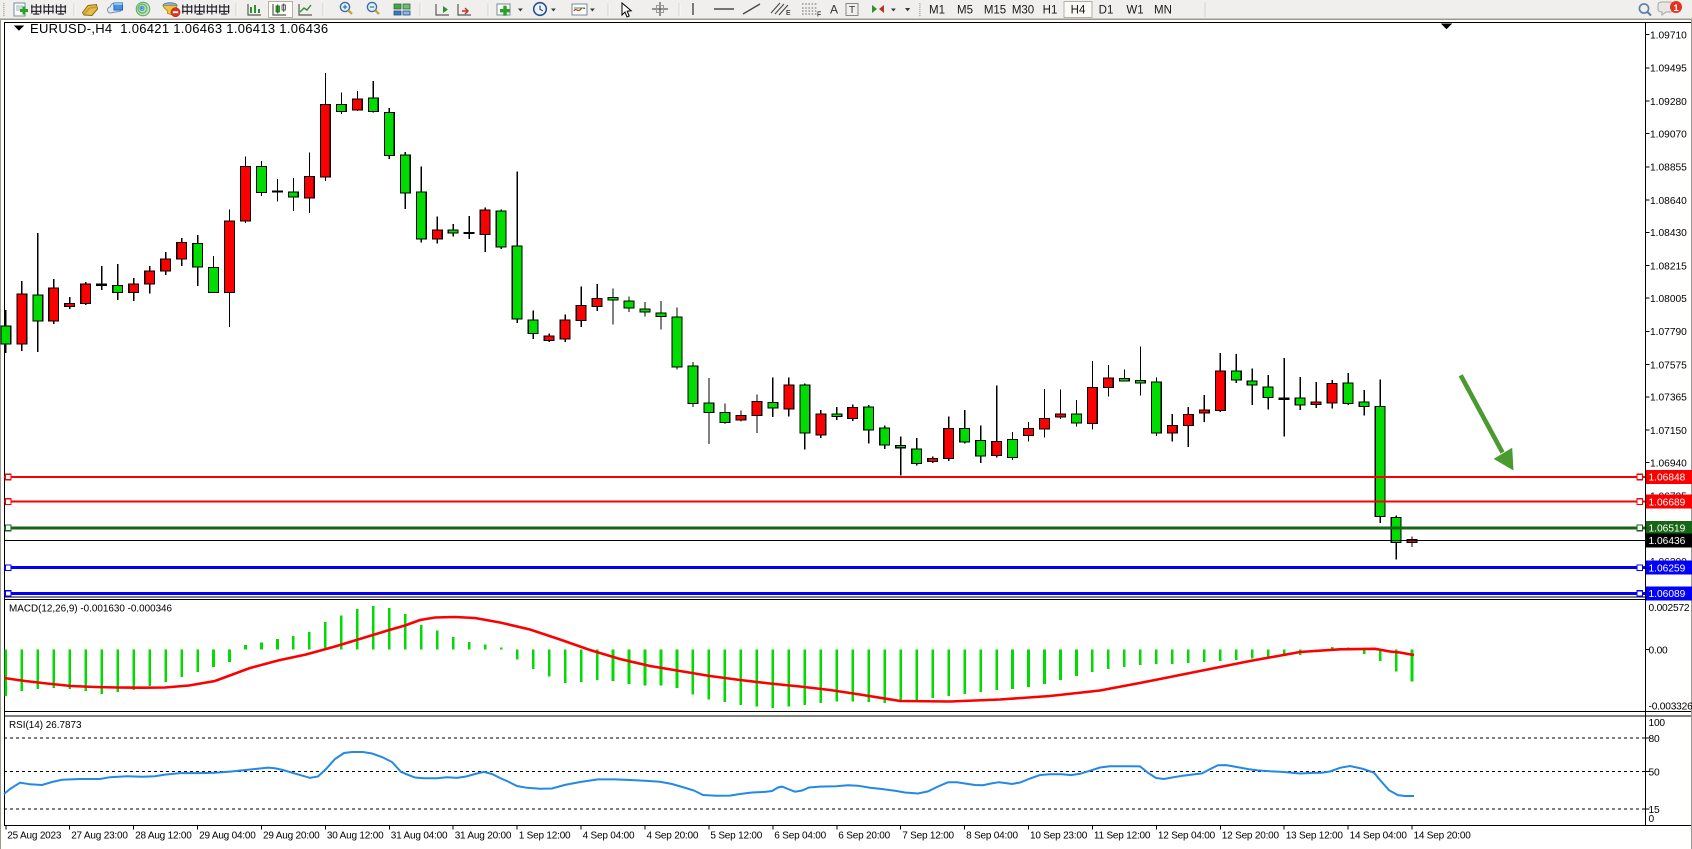  I want to click on svg-text: 13 Sep 12:00, so click(1315, 836).